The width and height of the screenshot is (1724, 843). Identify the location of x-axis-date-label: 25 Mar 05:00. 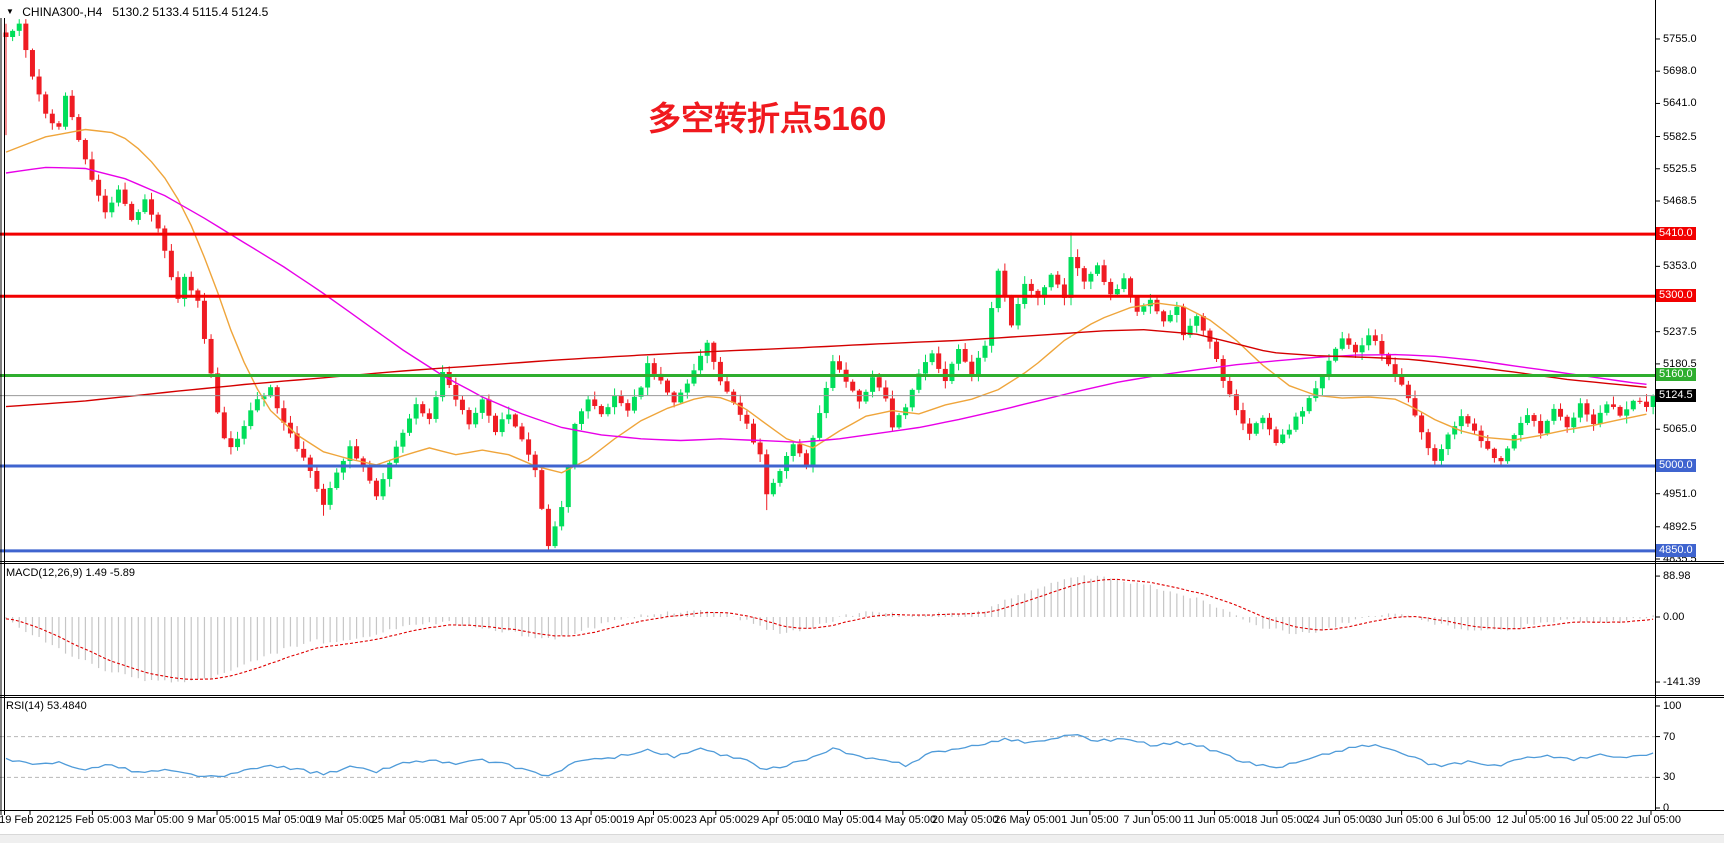
(404, 820).